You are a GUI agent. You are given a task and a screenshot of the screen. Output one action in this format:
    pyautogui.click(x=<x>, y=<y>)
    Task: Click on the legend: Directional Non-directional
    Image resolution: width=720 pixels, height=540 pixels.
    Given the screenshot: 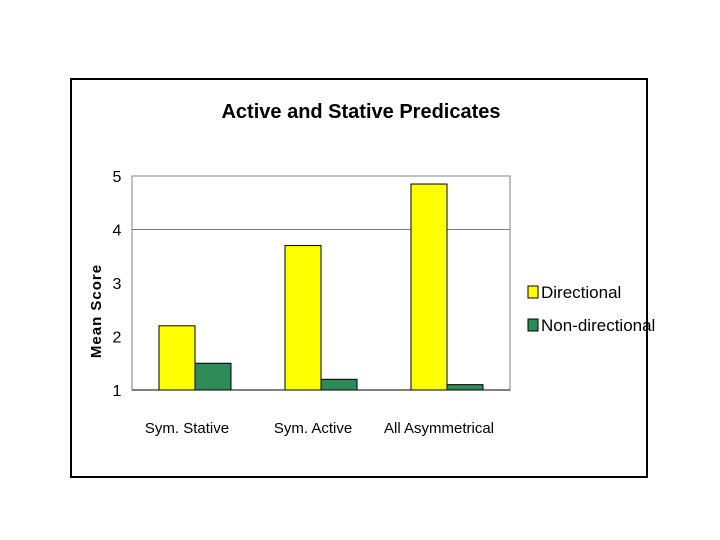 What is the action you would take?
    pyautogui.click(x=591, y=309)
    